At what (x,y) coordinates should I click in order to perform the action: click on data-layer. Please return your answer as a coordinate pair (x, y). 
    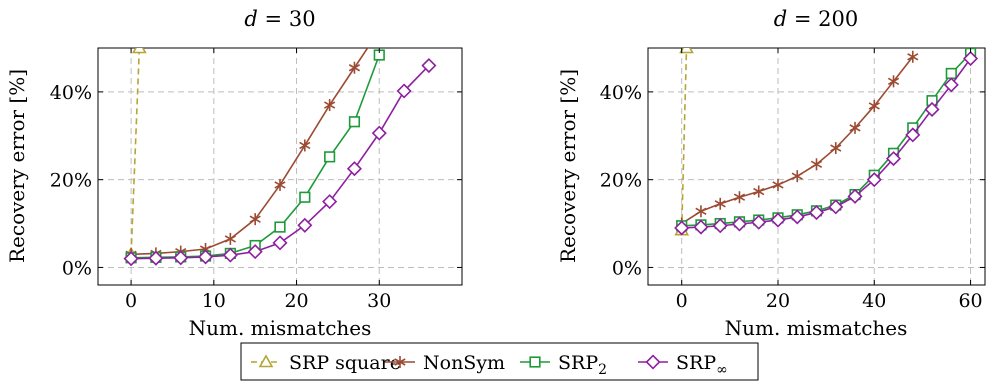
    Looking at the image, I should click on (826, 142).